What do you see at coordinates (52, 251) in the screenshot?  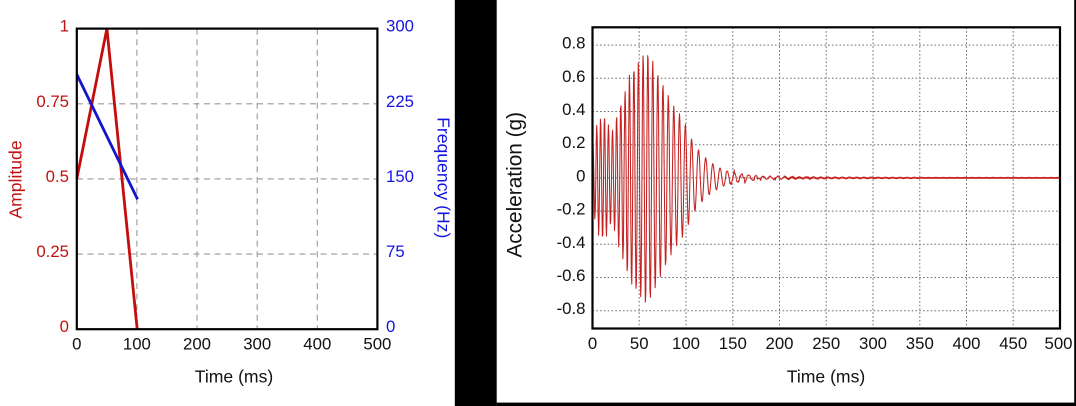 I see `svg-text: 0.25` at bounding box center [52, 251].